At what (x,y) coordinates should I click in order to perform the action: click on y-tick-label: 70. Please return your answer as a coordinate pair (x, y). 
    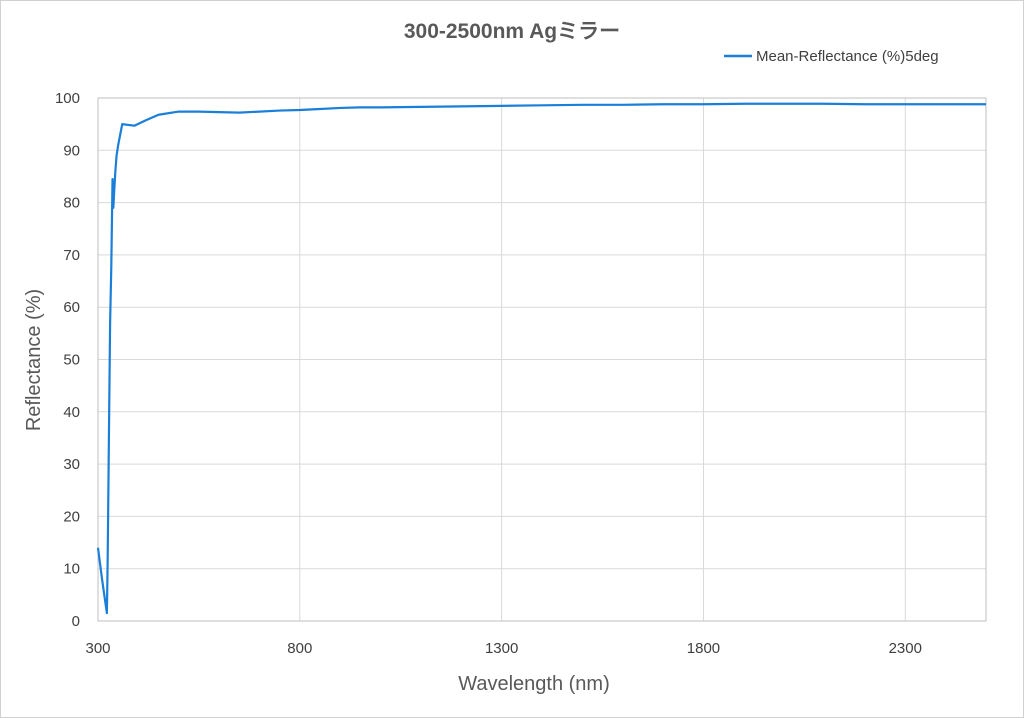
    Looking at the image, I should click on (71, 255).